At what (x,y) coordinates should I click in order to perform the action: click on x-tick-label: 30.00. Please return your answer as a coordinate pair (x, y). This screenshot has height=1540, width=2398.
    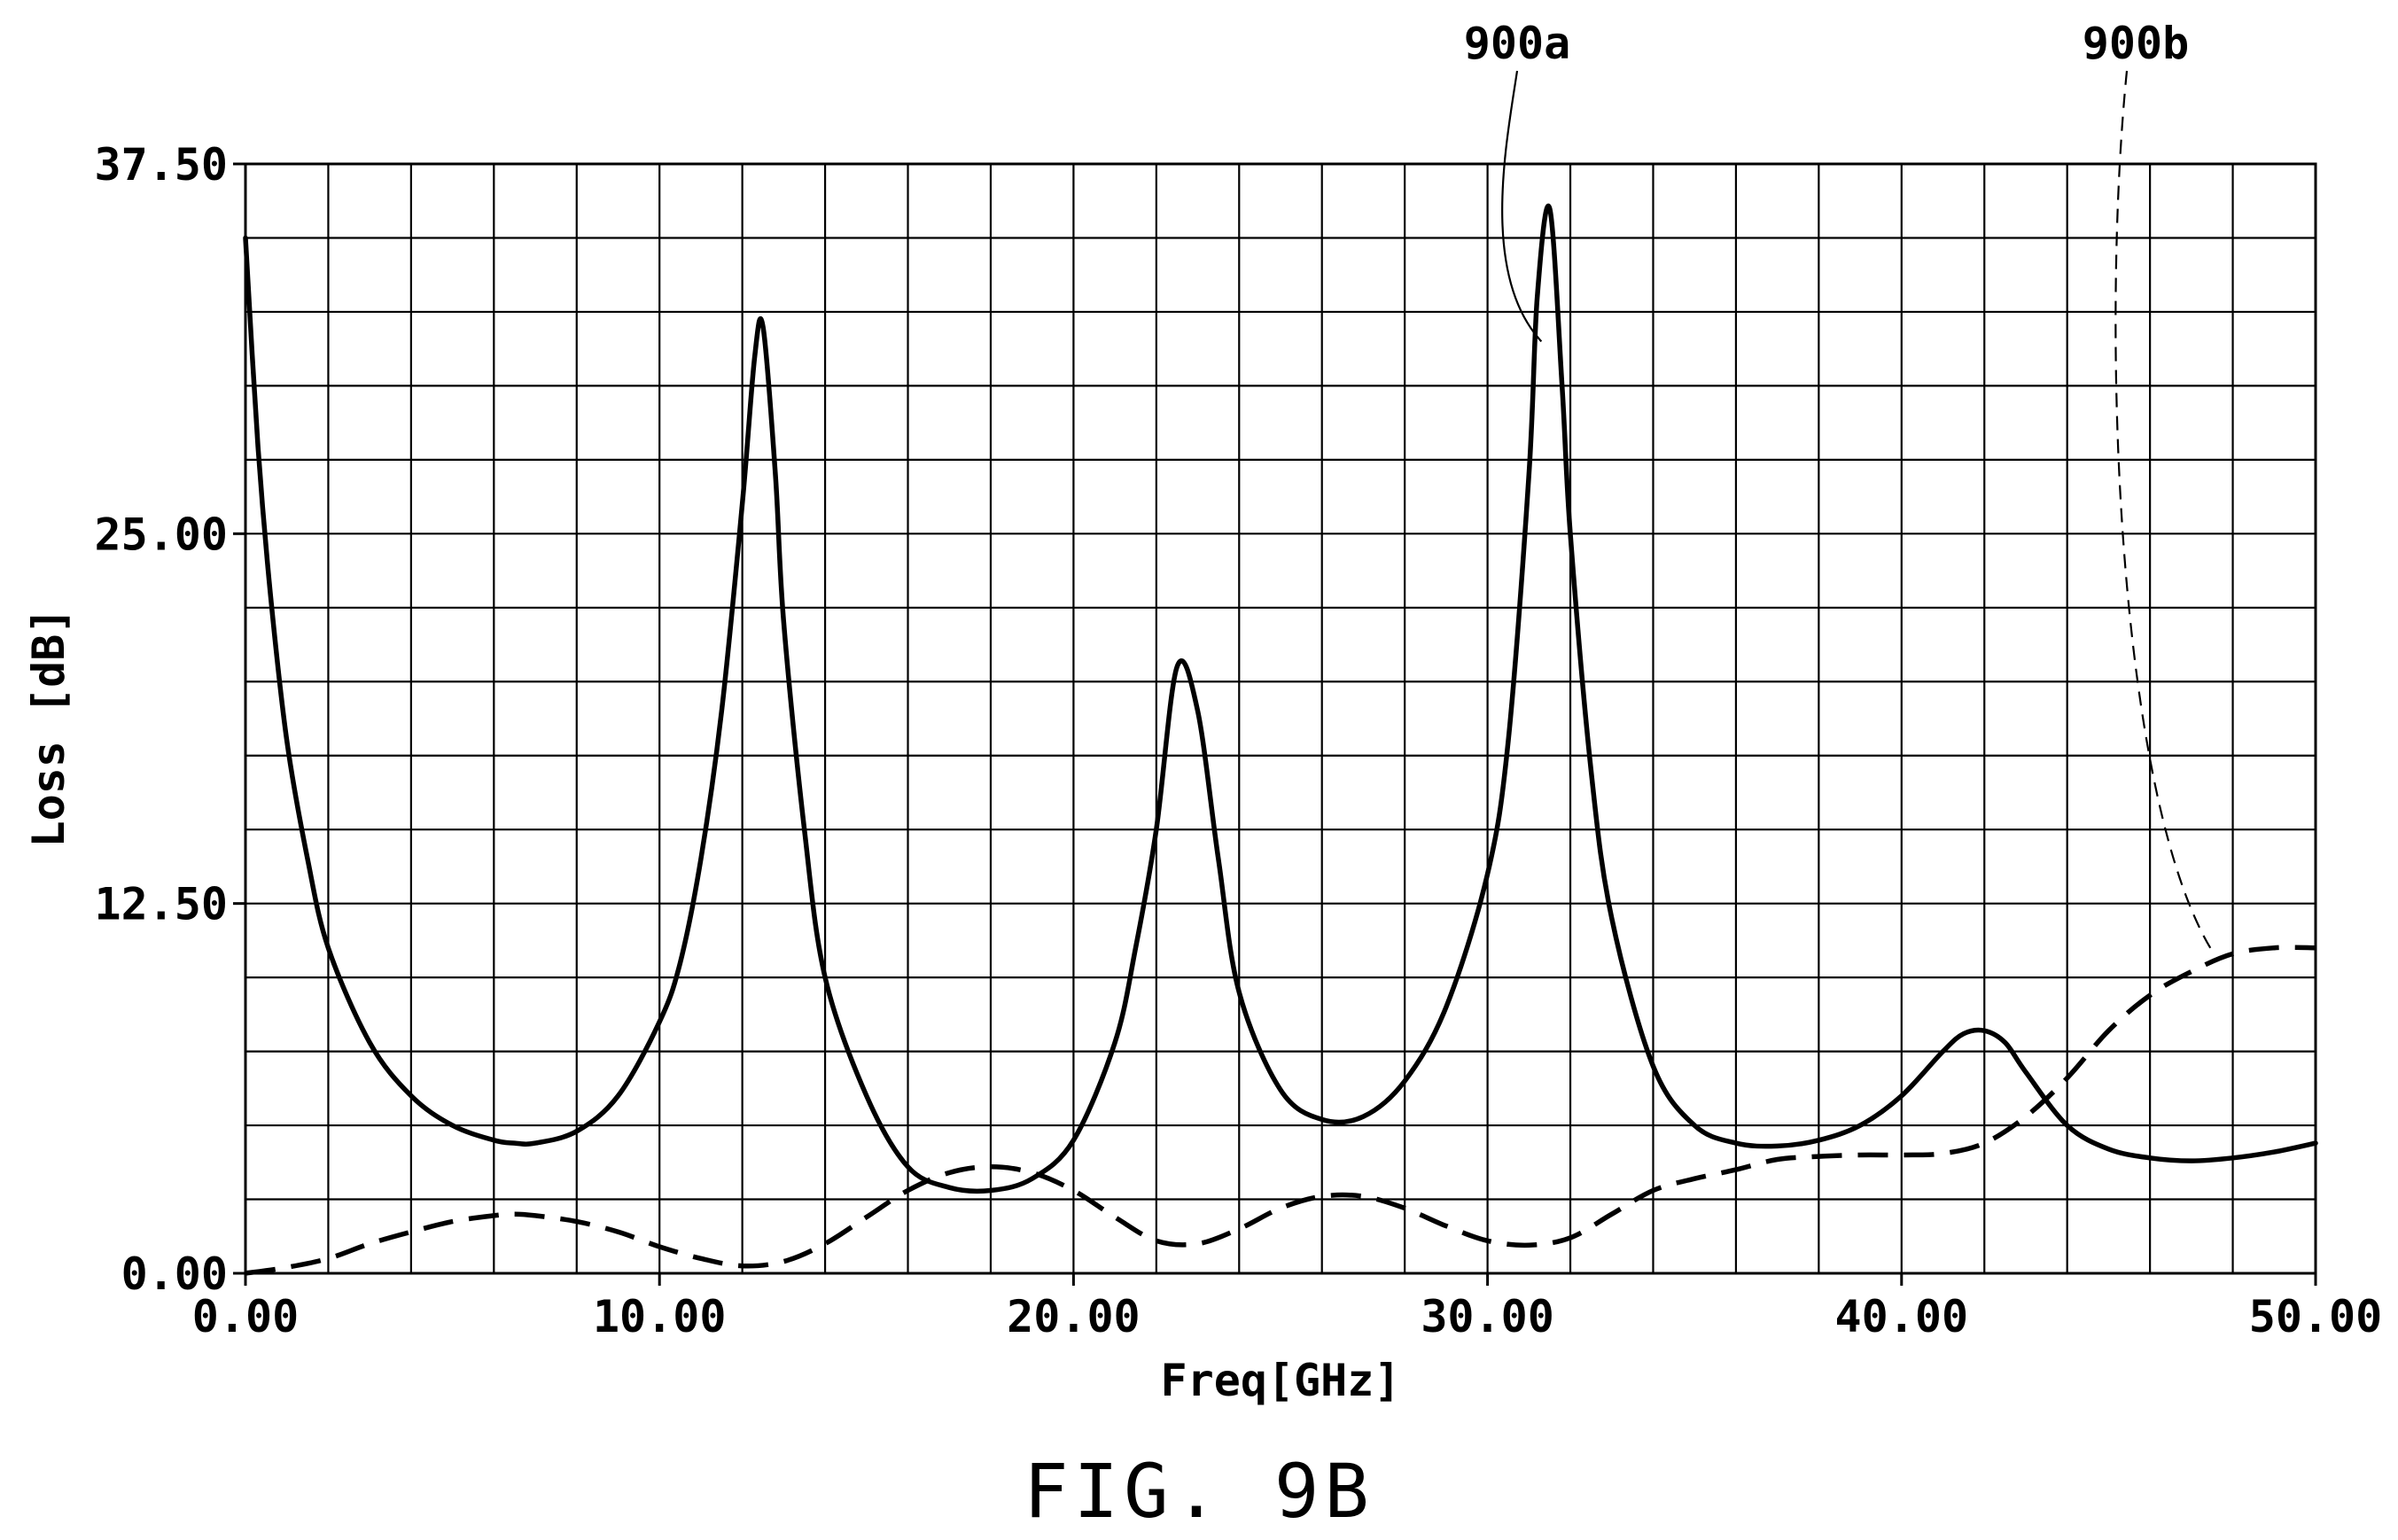
    Looking at the image, I should click on (1487, 1316).